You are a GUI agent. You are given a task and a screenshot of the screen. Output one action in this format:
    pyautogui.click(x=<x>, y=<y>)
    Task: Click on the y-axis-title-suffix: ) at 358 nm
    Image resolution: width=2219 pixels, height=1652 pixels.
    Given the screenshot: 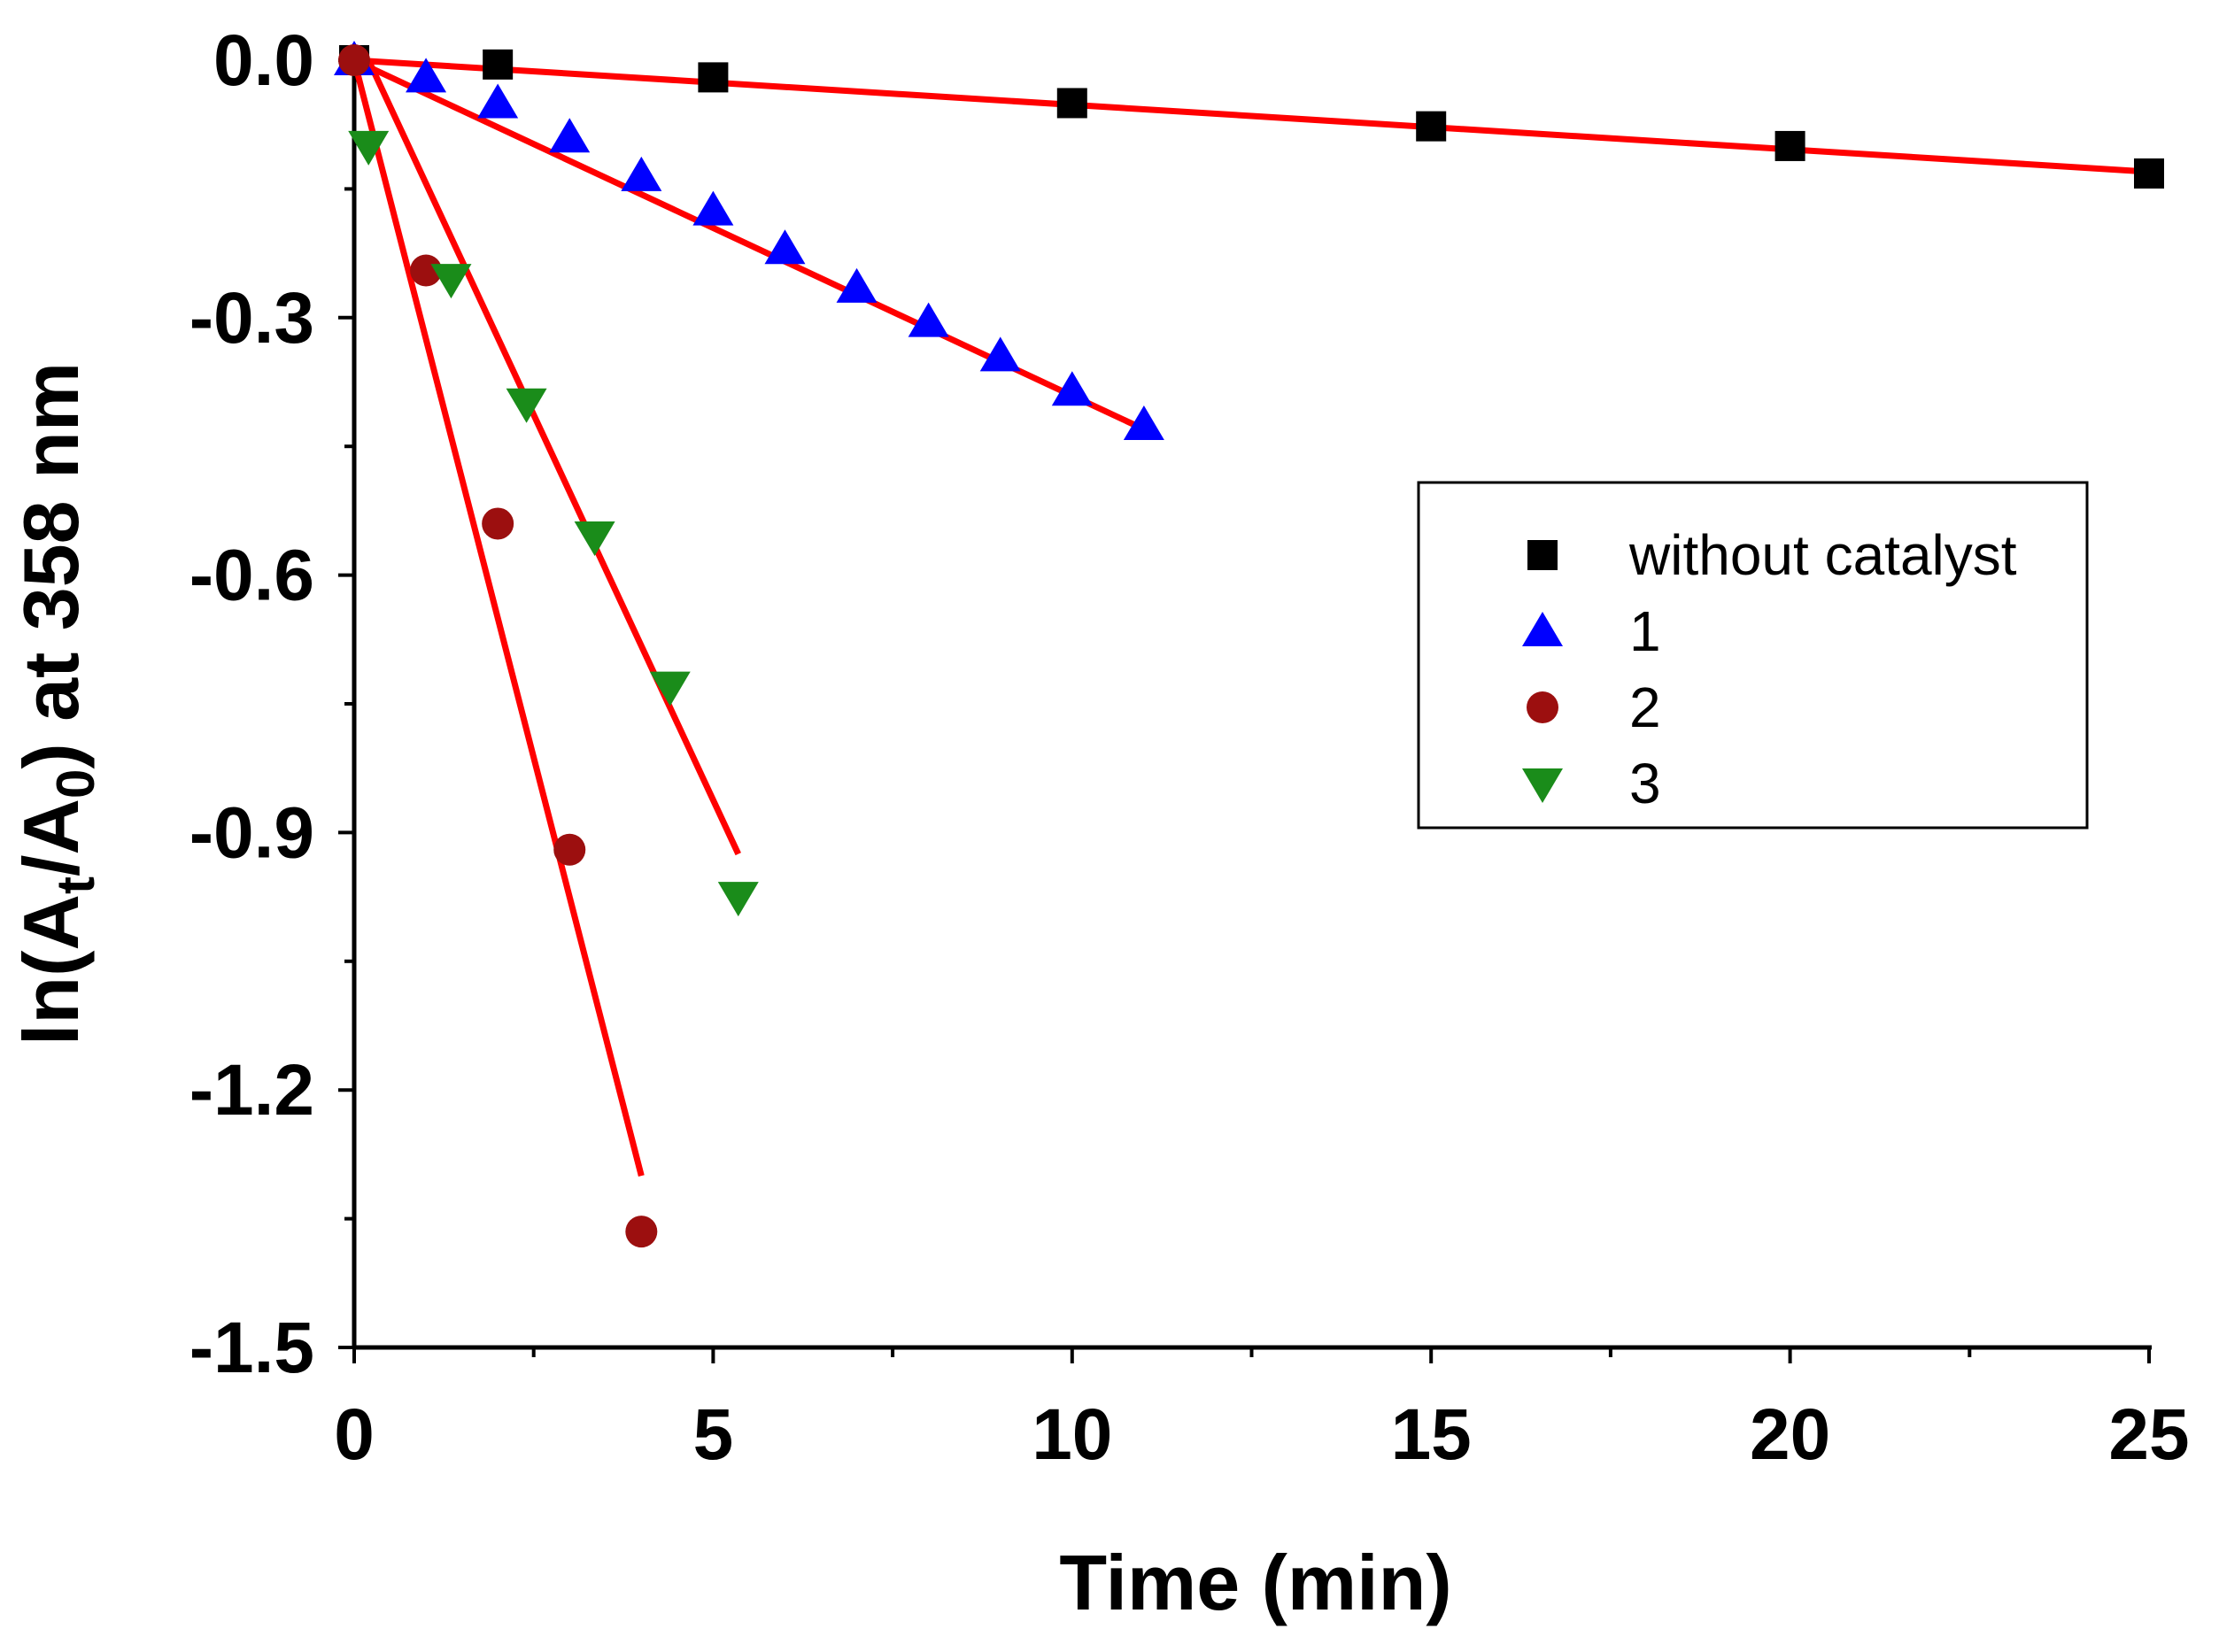 What is the action you would take?
    pyautogui.click(x=51, y=565)
    